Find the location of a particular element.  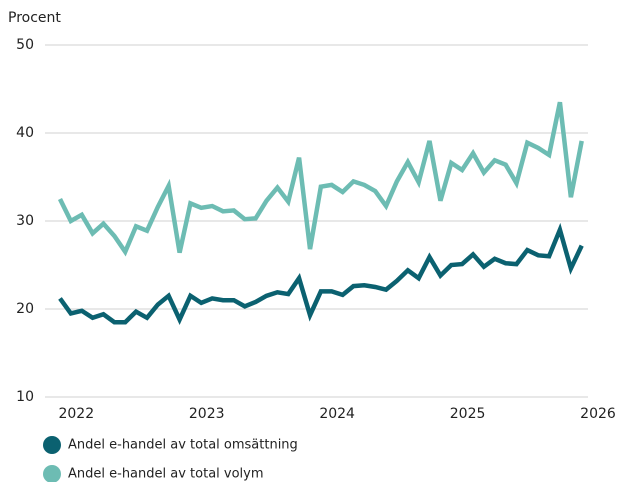

y-tick-label: 50 is located at coordinates (25, 45).